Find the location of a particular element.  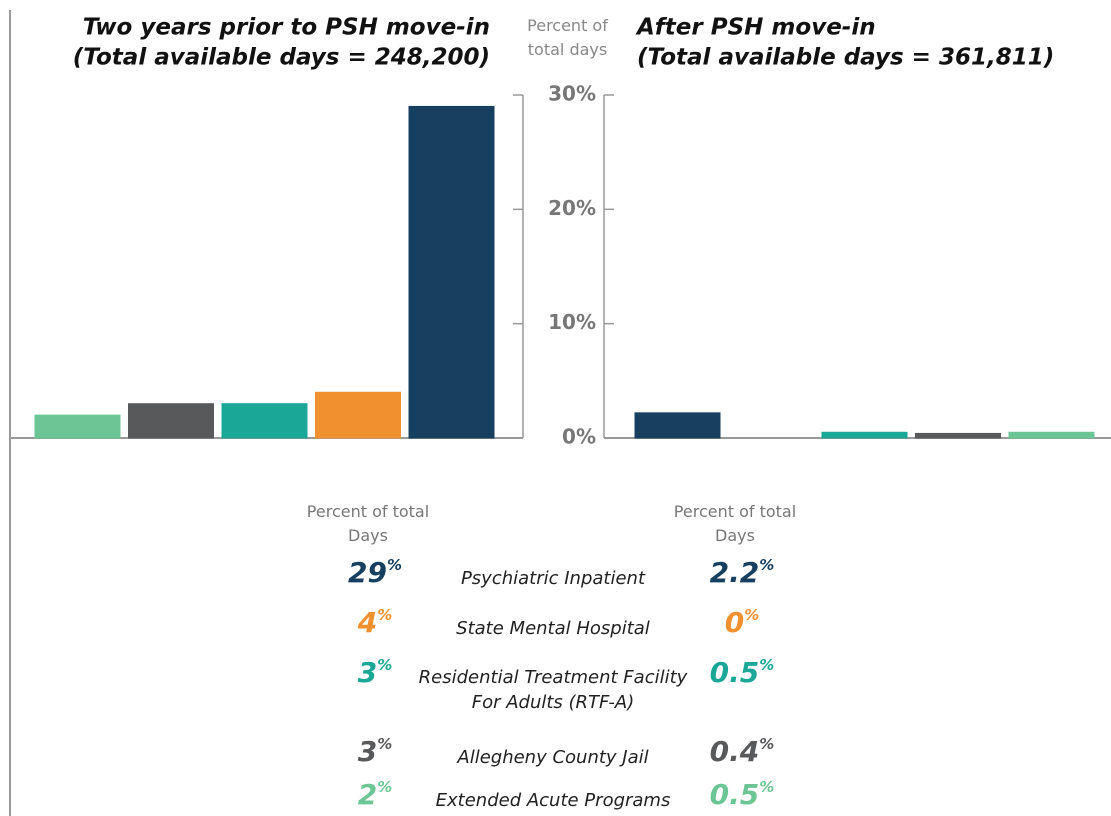

panel-title: After PSH move-in is located at coordinates (755, 28).